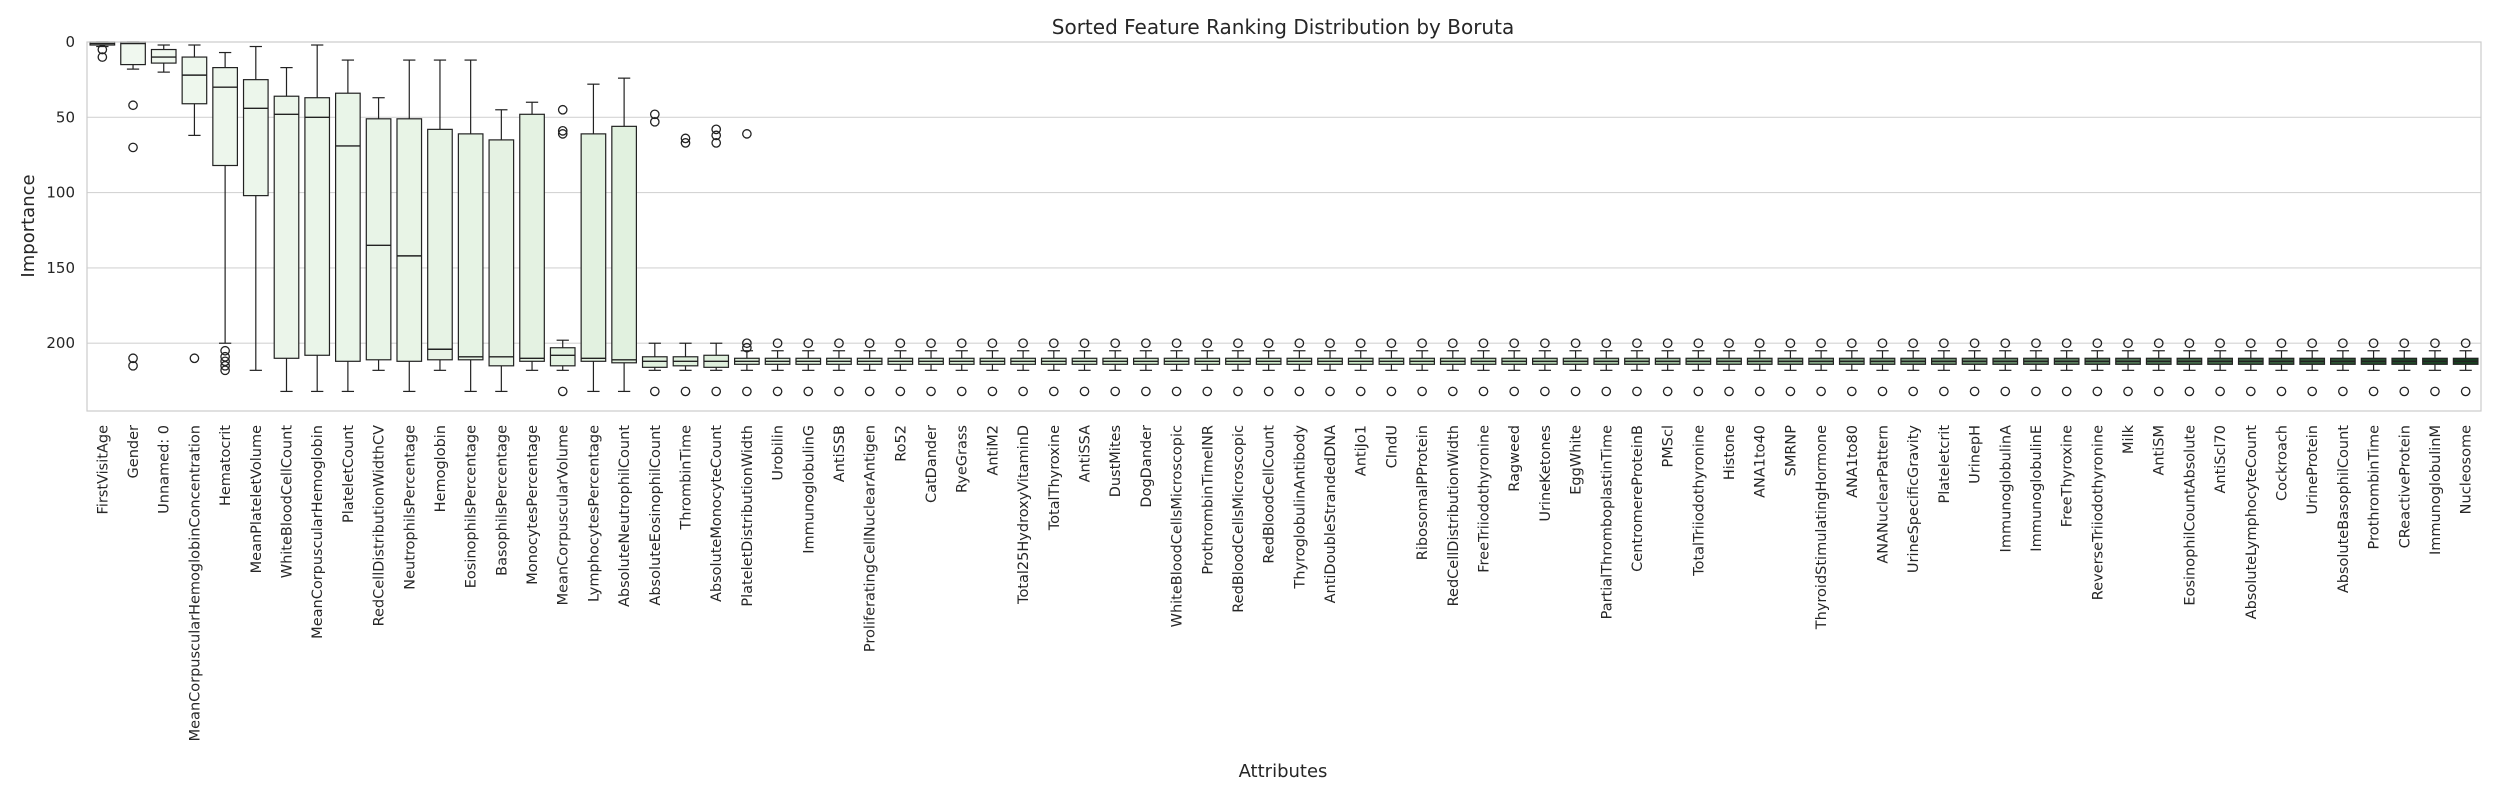 This screenshot has width=2500, height=805. I want to click on x-tick-label: BasophilsPercentage, so click(502, 500).